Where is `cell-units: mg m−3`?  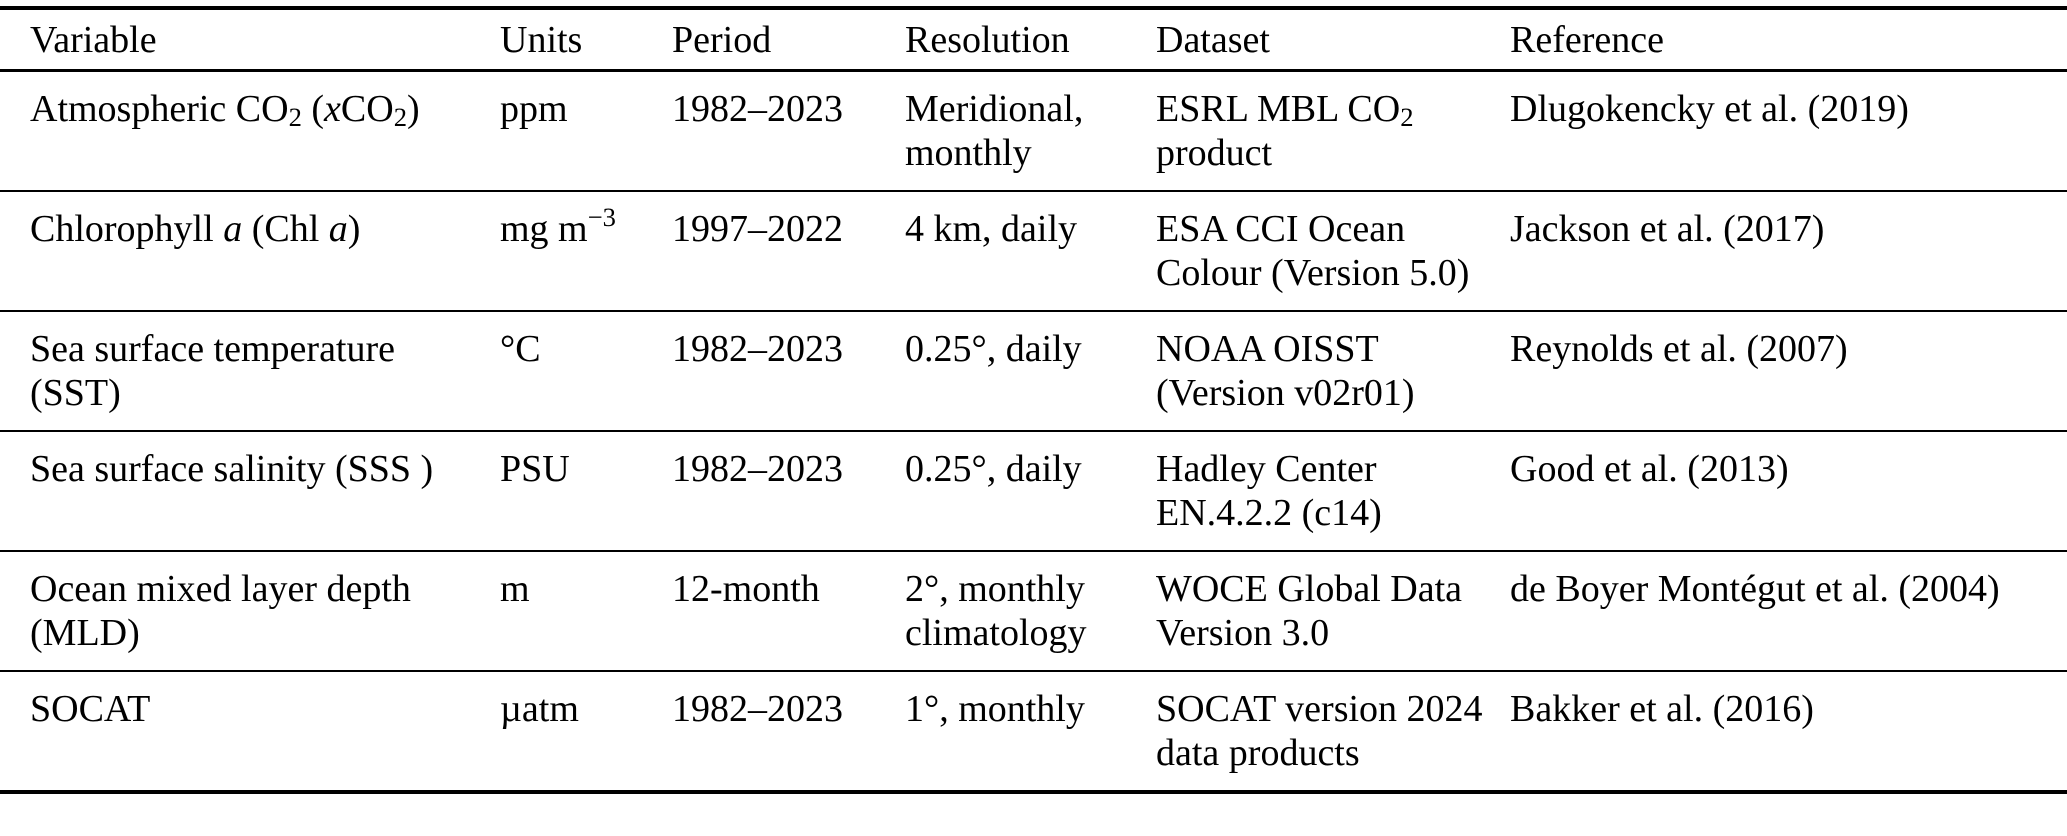 cell-units: mg m−3 is located at coordinates (558, 226).